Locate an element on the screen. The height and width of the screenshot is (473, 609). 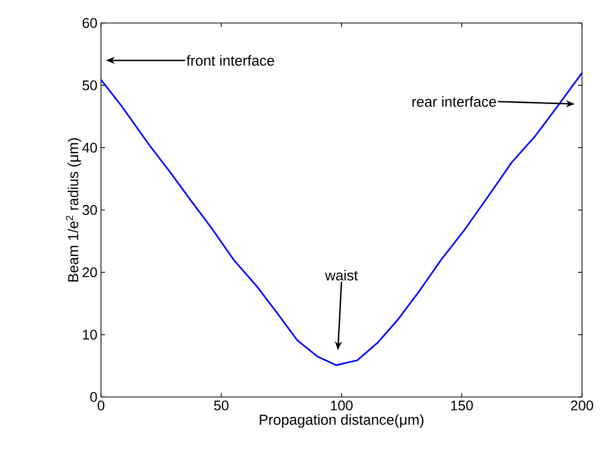
x-tick-label: 100 is located at coordinates (341, 405).